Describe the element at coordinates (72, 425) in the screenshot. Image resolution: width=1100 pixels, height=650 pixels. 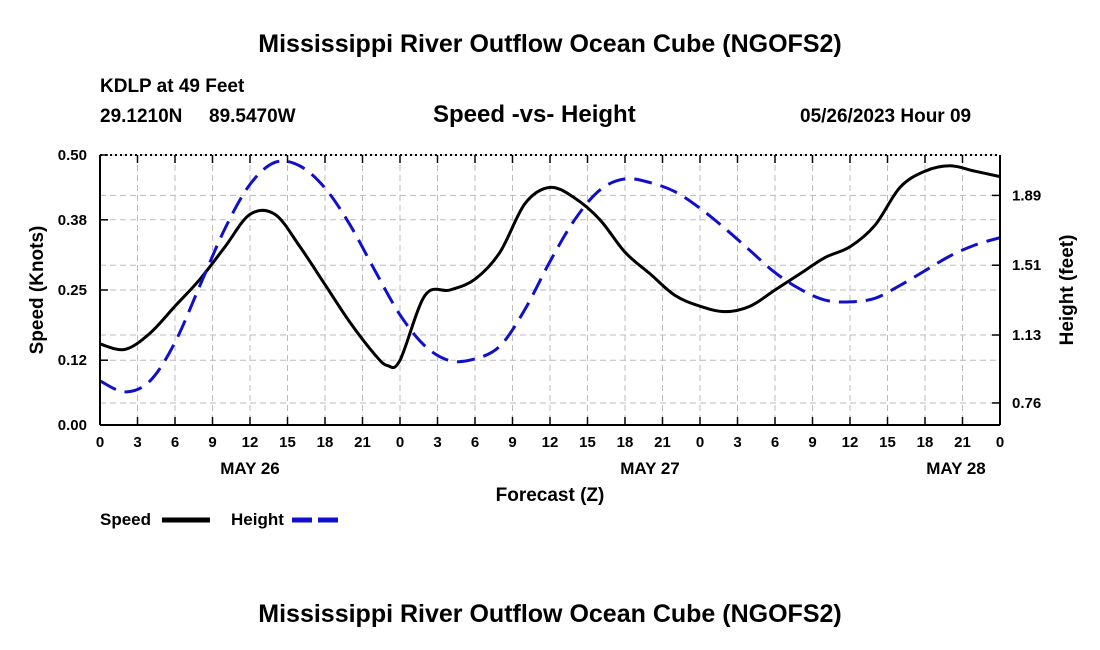
I see `y-tick-label-left: 0.00` at that location.